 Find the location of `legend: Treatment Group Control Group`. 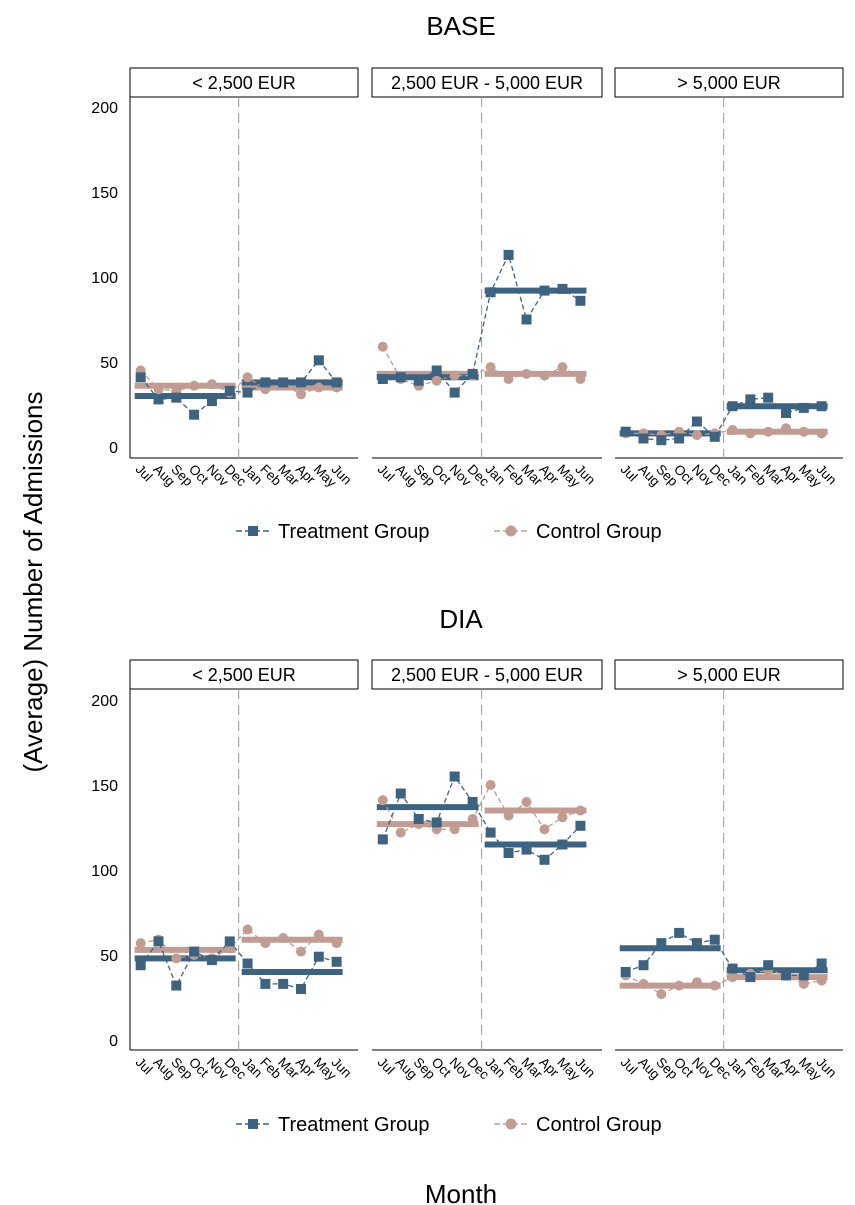

legend: Treatment Group Control Group is located at coordinates (449, 532).